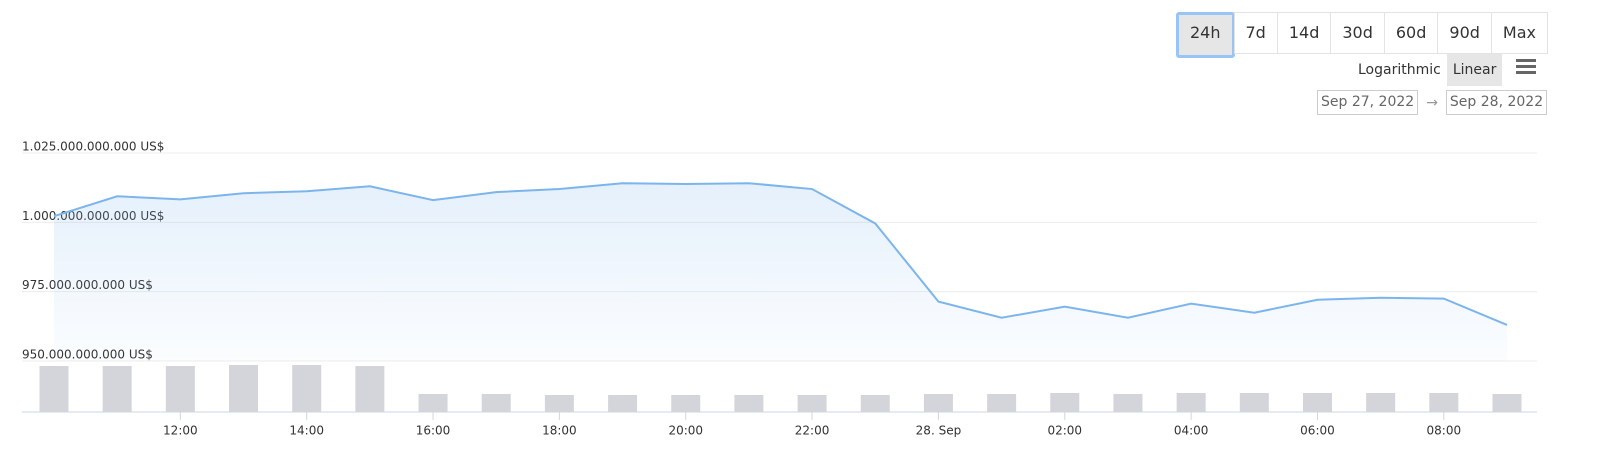  I want to click on date-range: Sep 27, 2022 → Sep 28, 2022, so click(1432, 102).